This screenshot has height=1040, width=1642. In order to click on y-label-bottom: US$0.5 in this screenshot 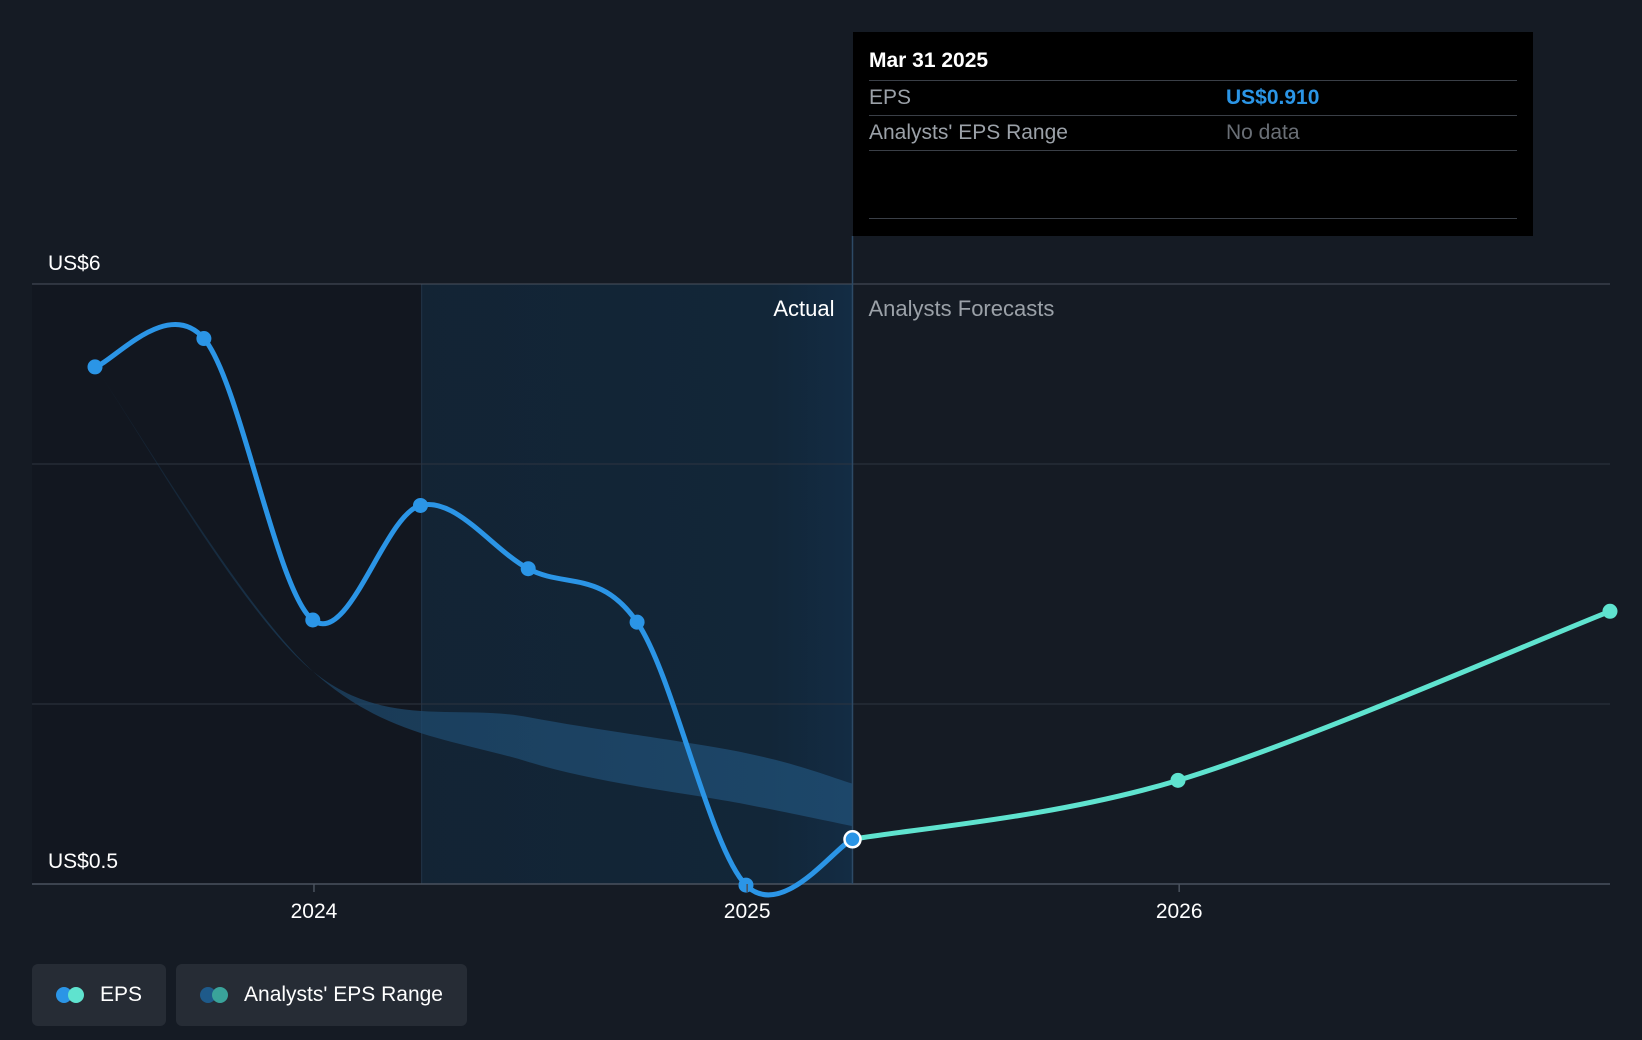, I will do `click(83, 861)`.